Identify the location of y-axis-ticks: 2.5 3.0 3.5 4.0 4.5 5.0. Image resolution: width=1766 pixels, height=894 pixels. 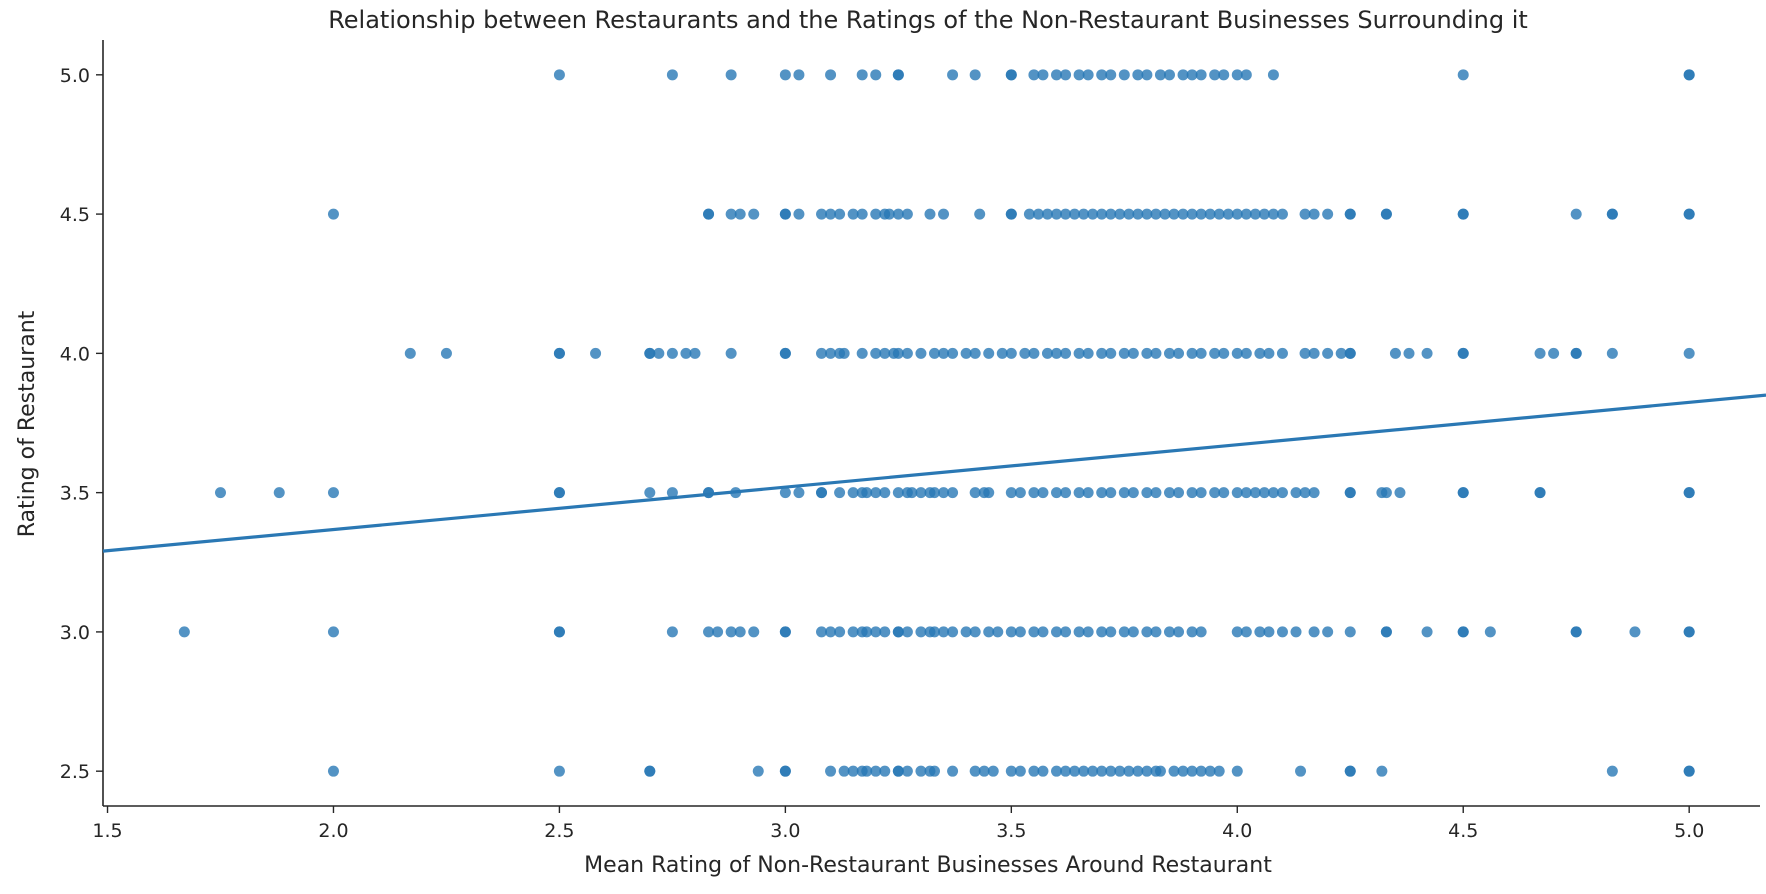
(81, 424).